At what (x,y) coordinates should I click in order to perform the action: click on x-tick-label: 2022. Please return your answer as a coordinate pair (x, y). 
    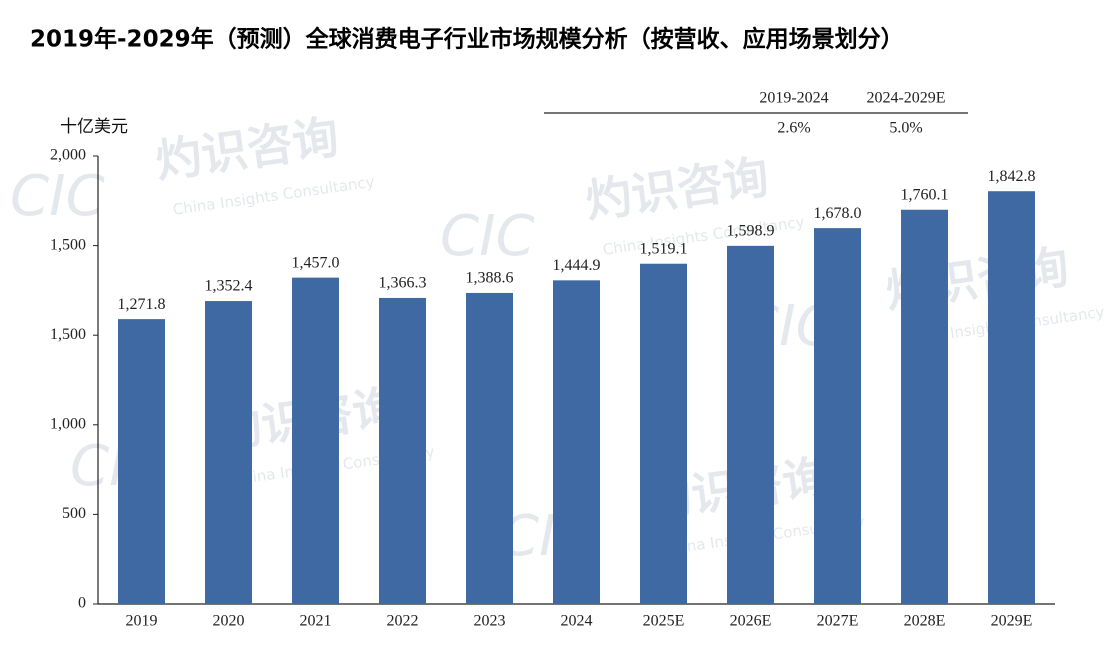
    Looking at the image, I should click on (403, 621).